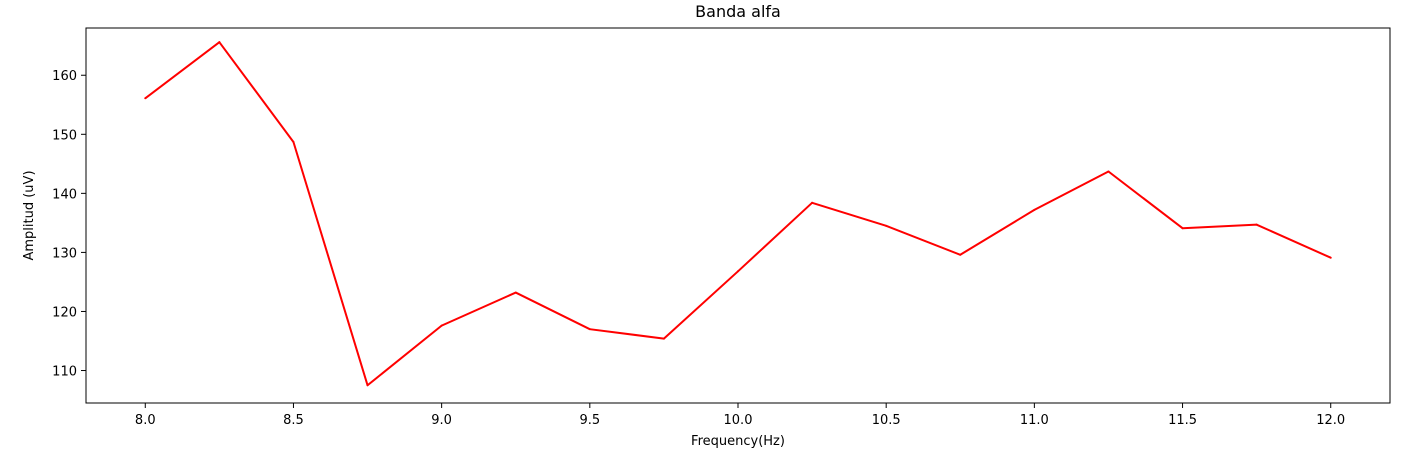 The width and height of the screenshot is (1404, 451). I want to click on y-tick-label: 160, so click(64, 76).